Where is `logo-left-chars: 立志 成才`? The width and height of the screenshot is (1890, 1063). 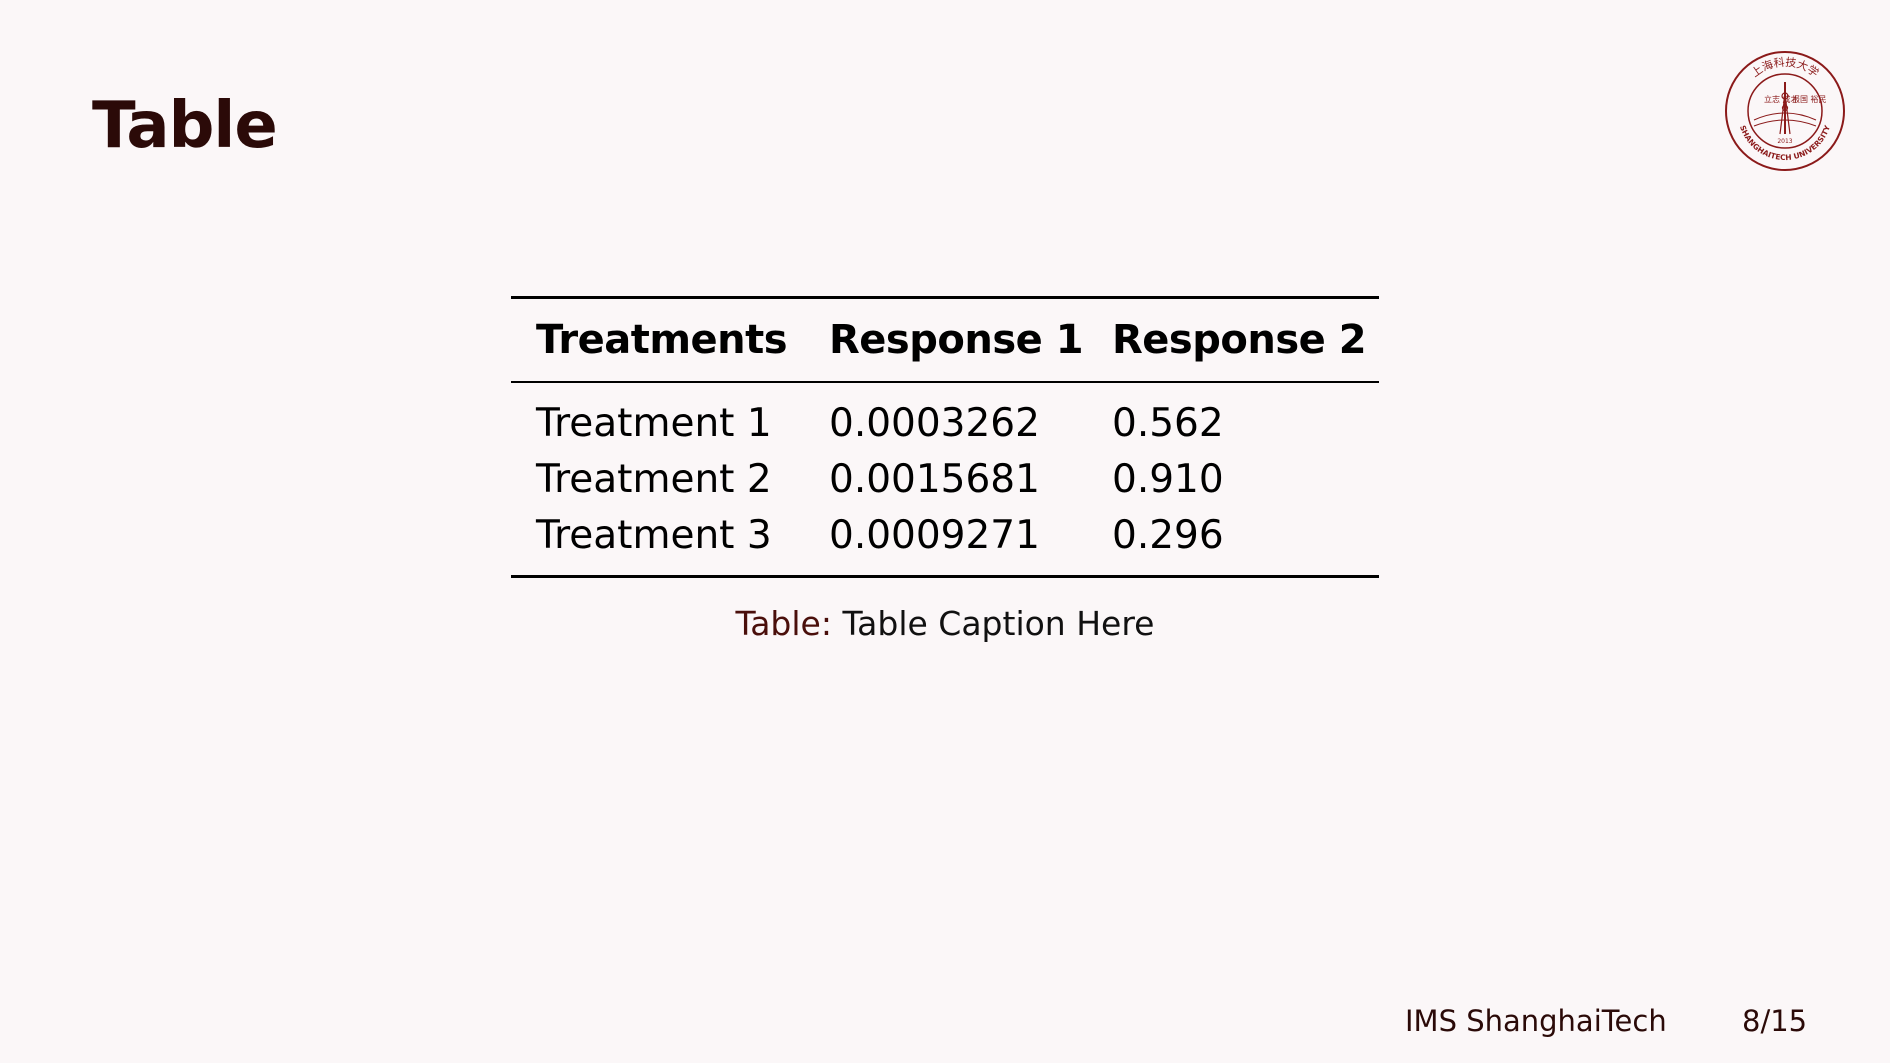
logo-left-chars: 立志 成才 is located at coordinates (1781, 99).